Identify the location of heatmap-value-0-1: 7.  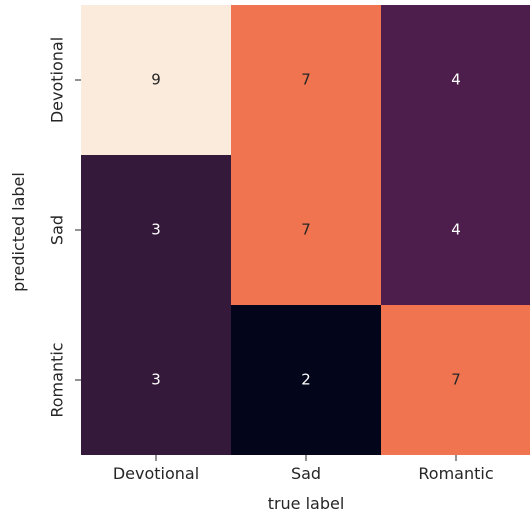
(306, 80).